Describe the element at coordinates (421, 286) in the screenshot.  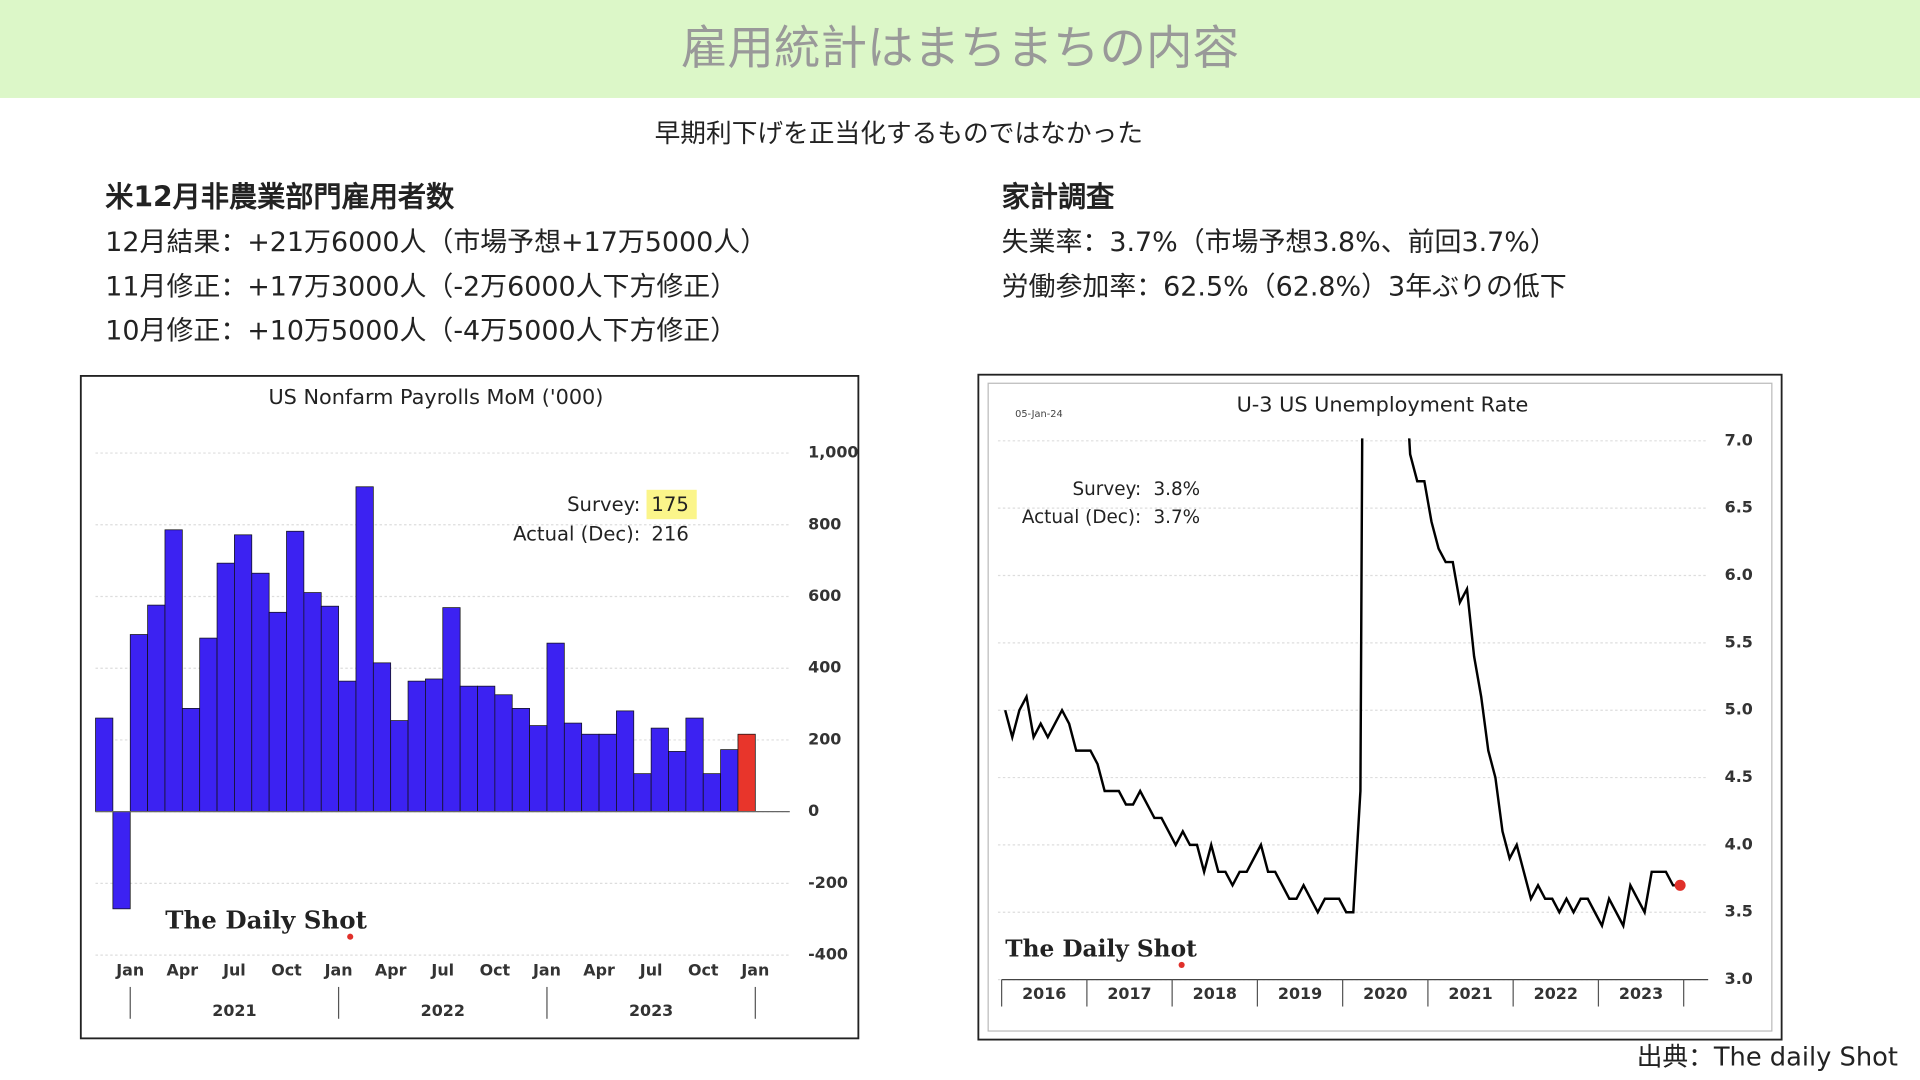
I see `left-line: 11月修正：+17万3000人（-2万6000人下方修正）` at that location.